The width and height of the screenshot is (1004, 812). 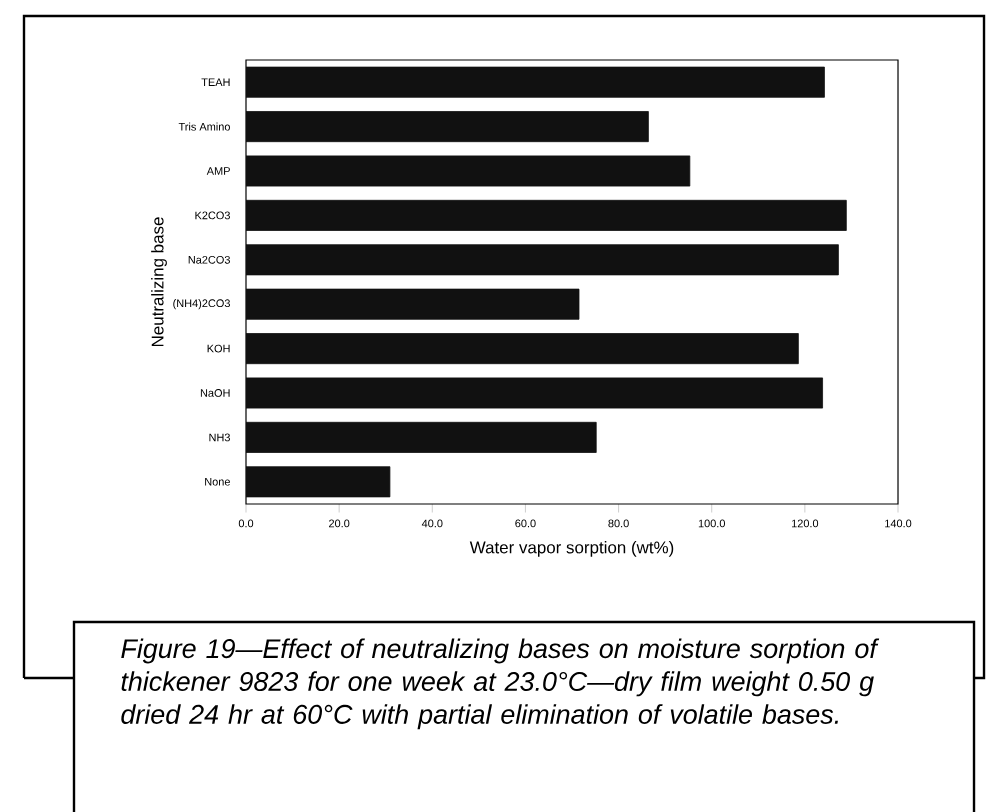 I want to click on text: Figure 19—Effect of neutralizing bases on moisture sorption of thickener 9823 for one week at 23.0°C—dry film weight 0.50 g dried 24 hr at 60°C with partial elimination of volatile bases., so click(x=500, y=684).